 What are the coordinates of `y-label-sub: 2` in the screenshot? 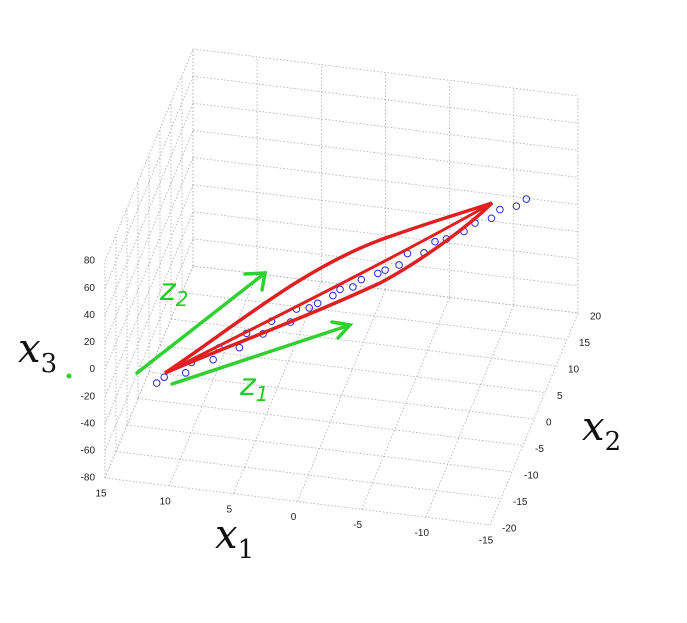 It's located at (613, 442).